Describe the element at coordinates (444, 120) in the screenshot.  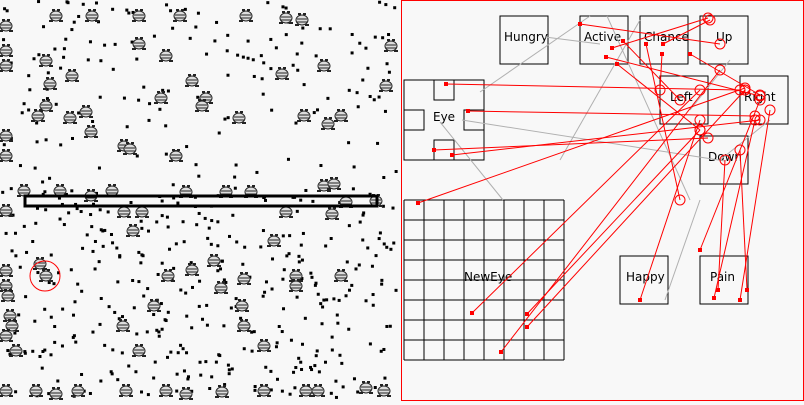
I see `neuron-eye: Eye` at that location.